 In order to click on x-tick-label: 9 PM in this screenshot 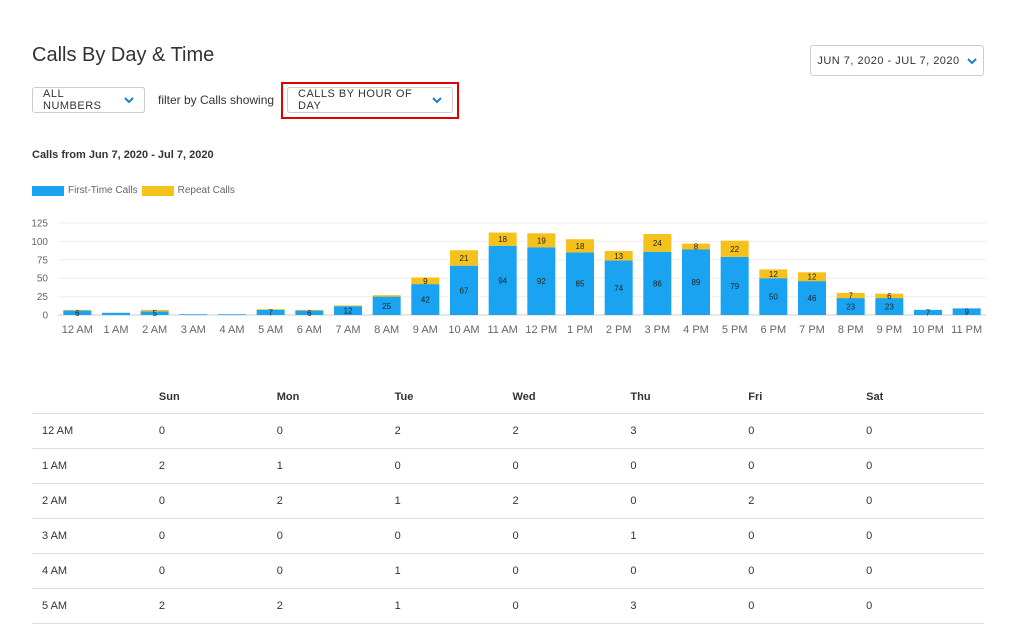, I will do `click(889, 330)`.